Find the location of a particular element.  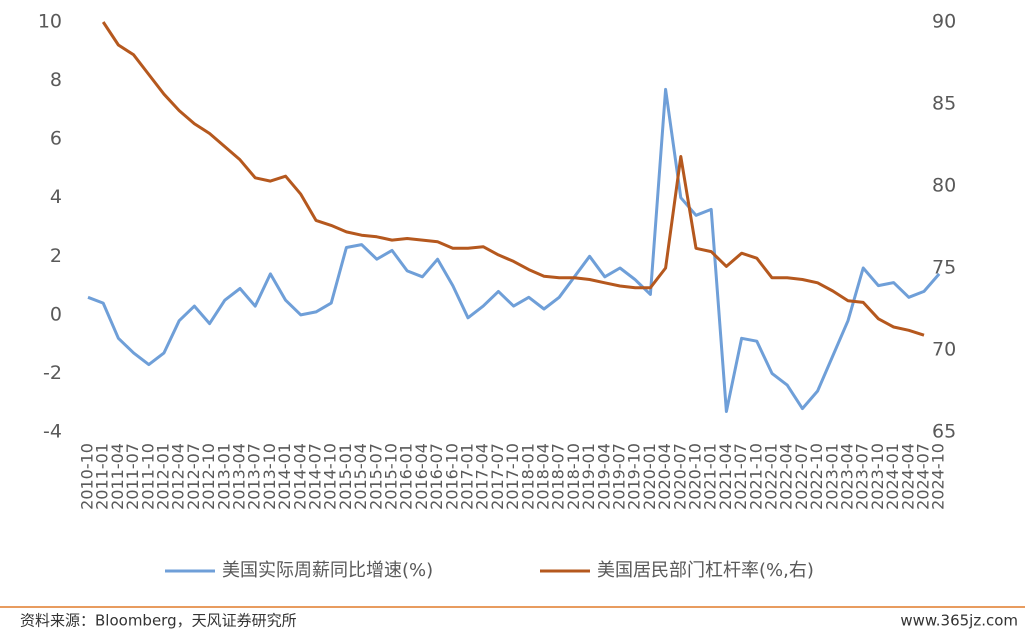

x-tick-label: 2024-04 is located at coordinates (907, 476).